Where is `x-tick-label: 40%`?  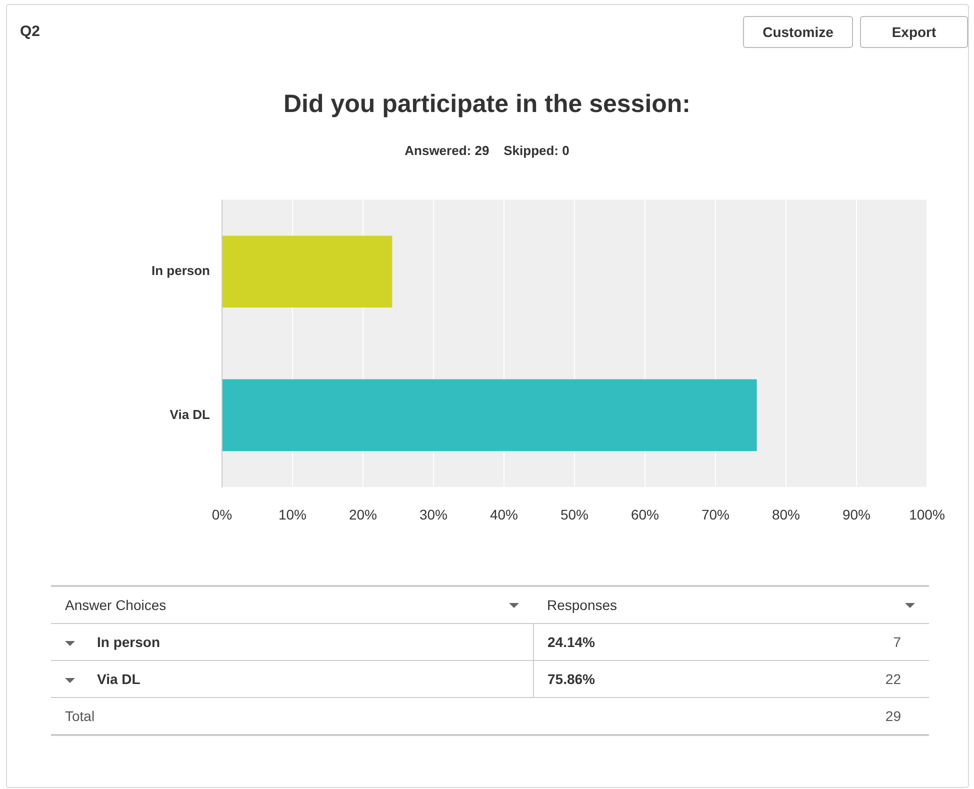
x-tick-label: 40% is located at coordinates (504, 514).